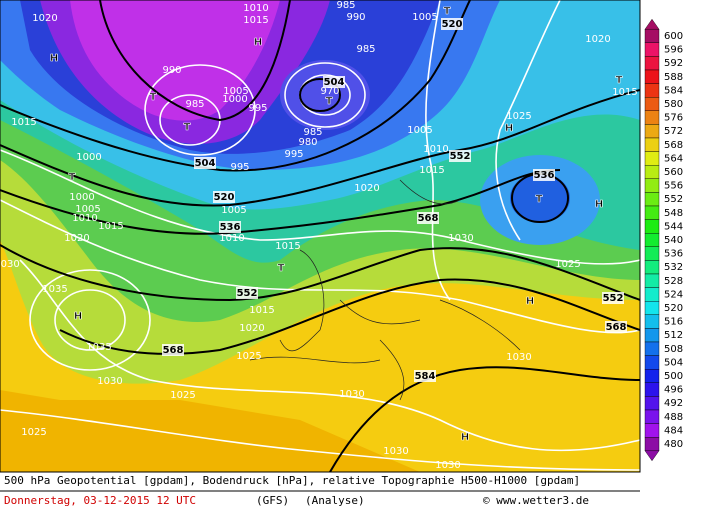 This screenshot has height=517, width=704. What do you see at coordinates (272, 500) in the screenshot?
I see `footer-model: (GFS)` at bounding box center [272, 500].